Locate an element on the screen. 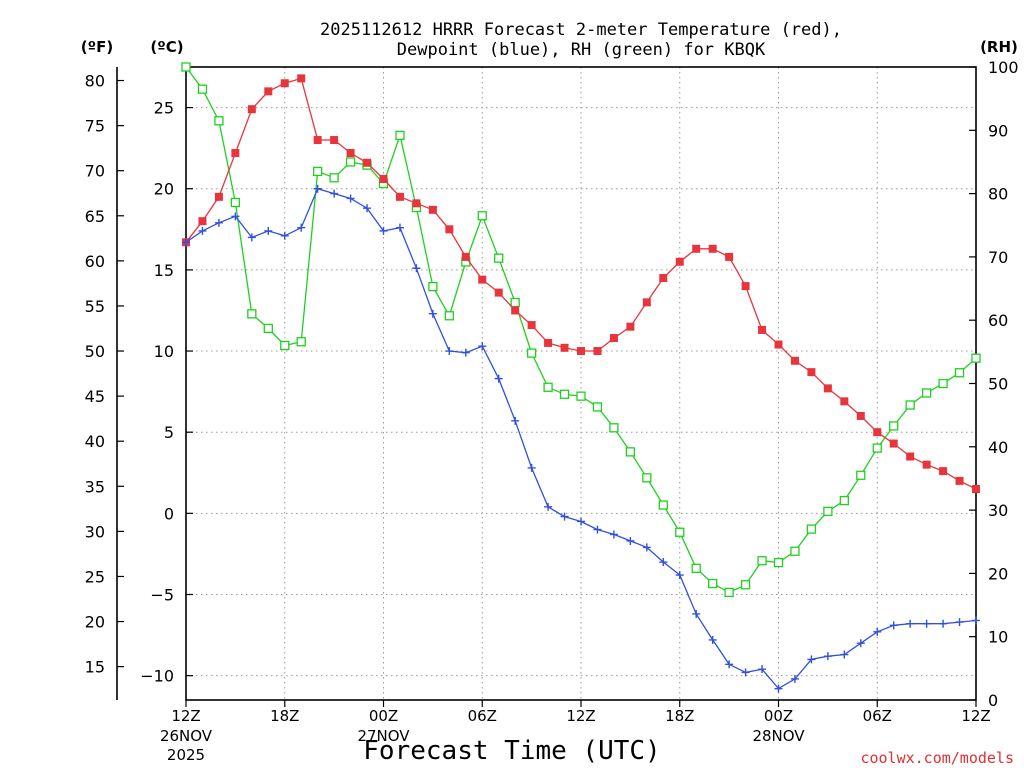 This screenshot has width=1024, height=768. fahrenheit-tick-label: 55 is located at coordinates (95, 306).